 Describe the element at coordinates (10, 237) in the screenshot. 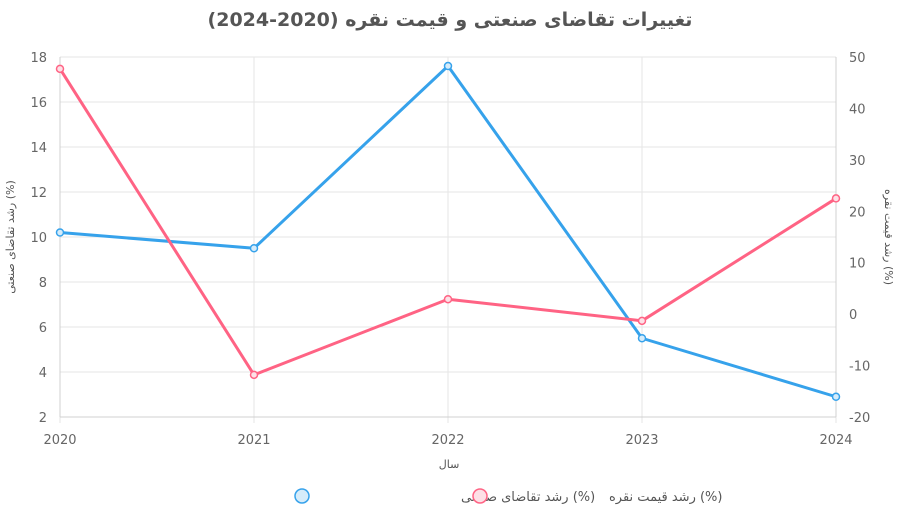

I see `left-axis-title: (%) رشد تقاضای صنعتی` at that location.